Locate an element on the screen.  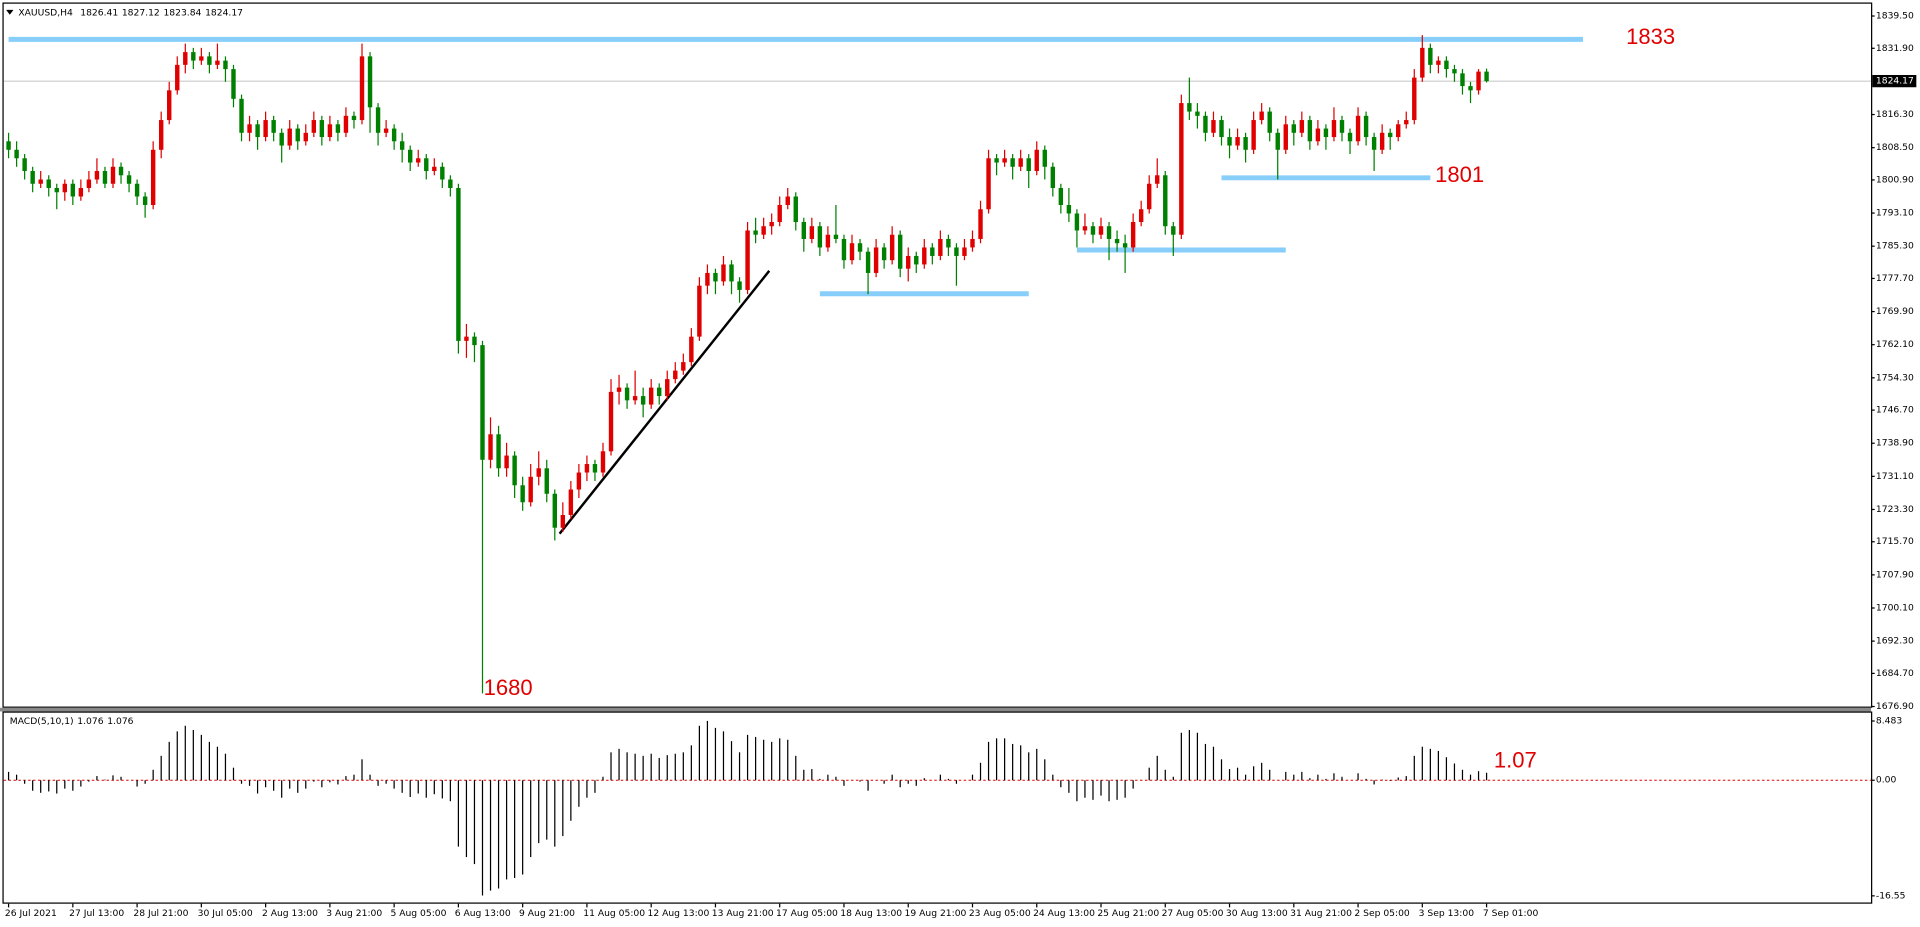
y-tick-label: 1762.10 is located at coordinates (1895, 344).